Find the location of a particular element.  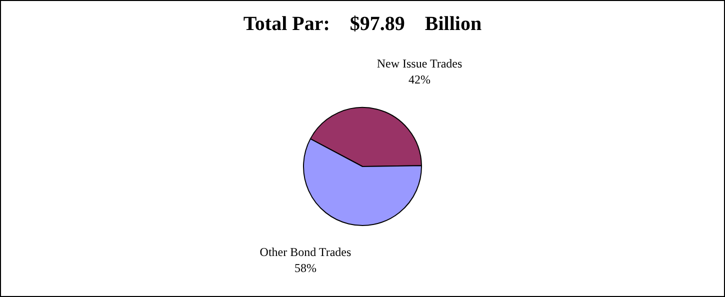

slice-label: New Issue Trades is located at coordinates (419, 63).